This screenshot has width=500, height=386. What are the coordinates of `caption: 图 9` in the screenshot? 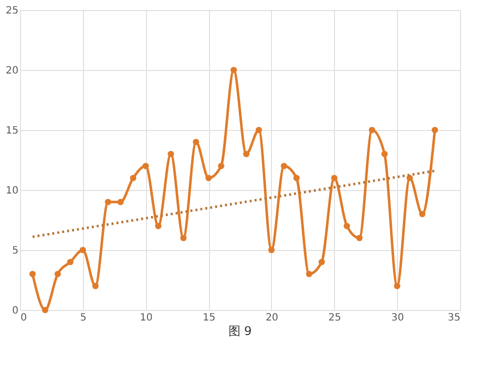 It's located at (240, 331).